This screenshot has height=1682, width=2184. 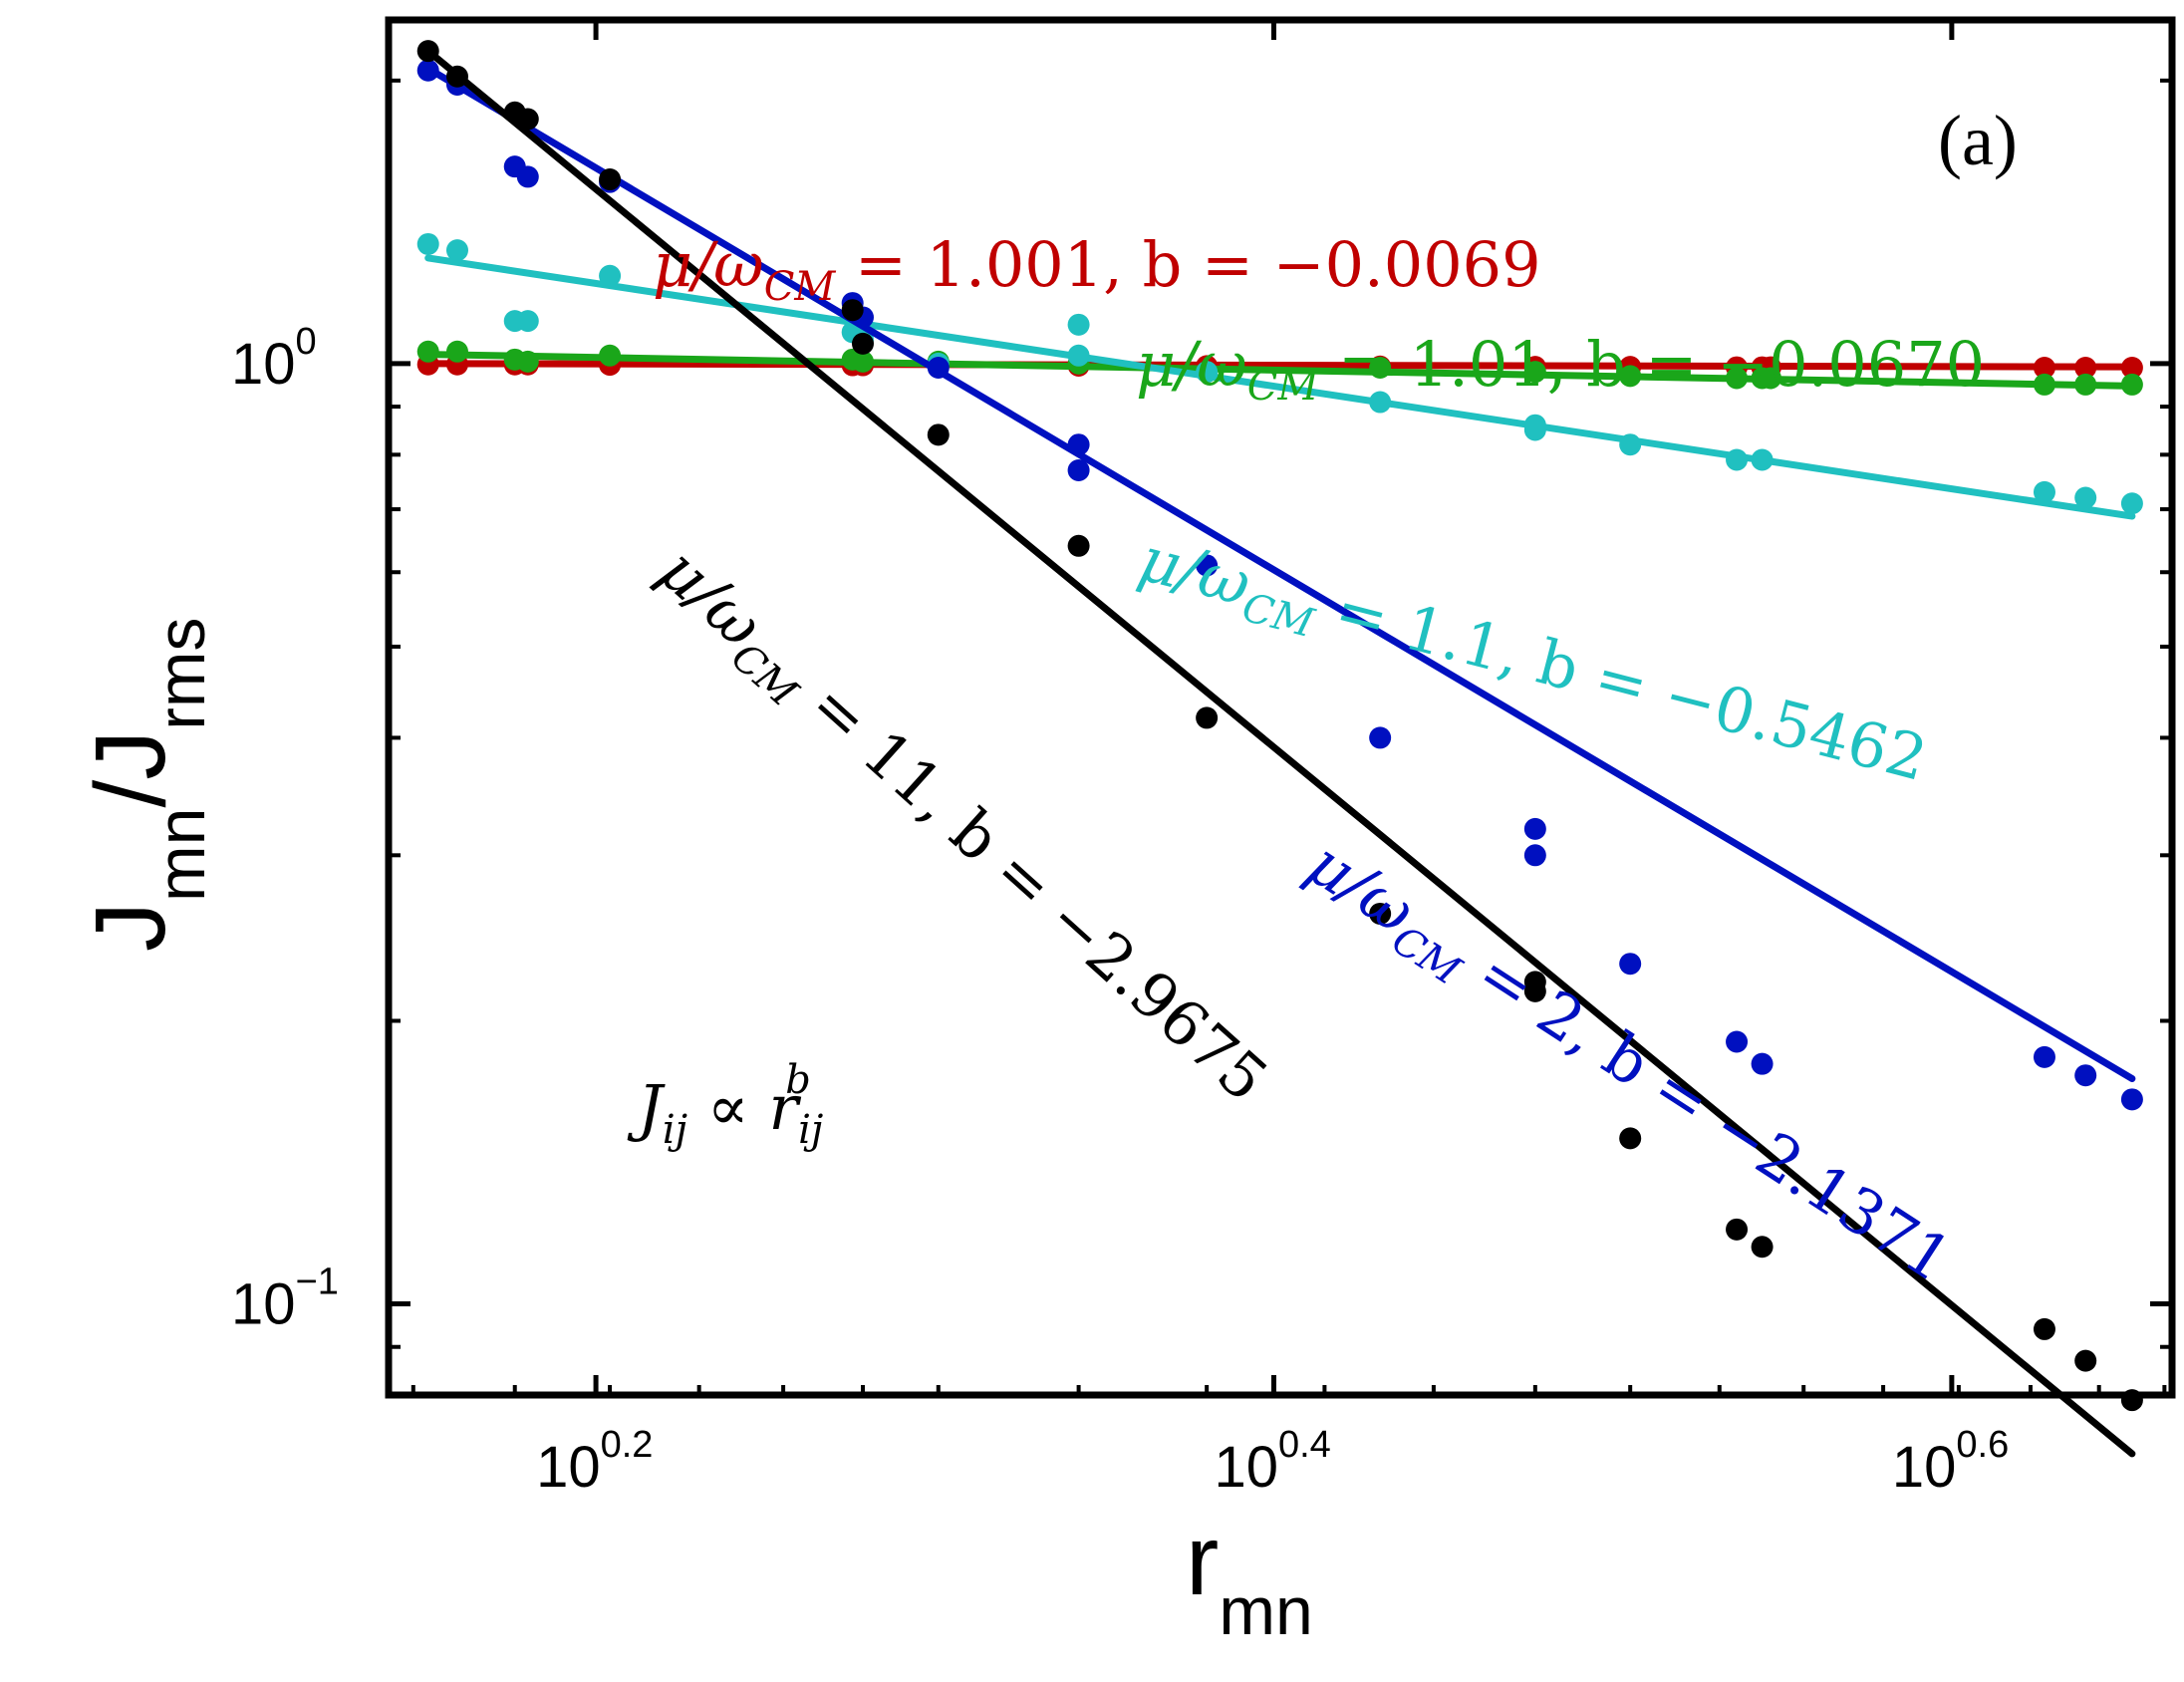 What do you see at coordinates (285, 1299) in the screenshot?
I see `y-tick-label-0: 10⁻¹` at bounding box center [285, 1299].